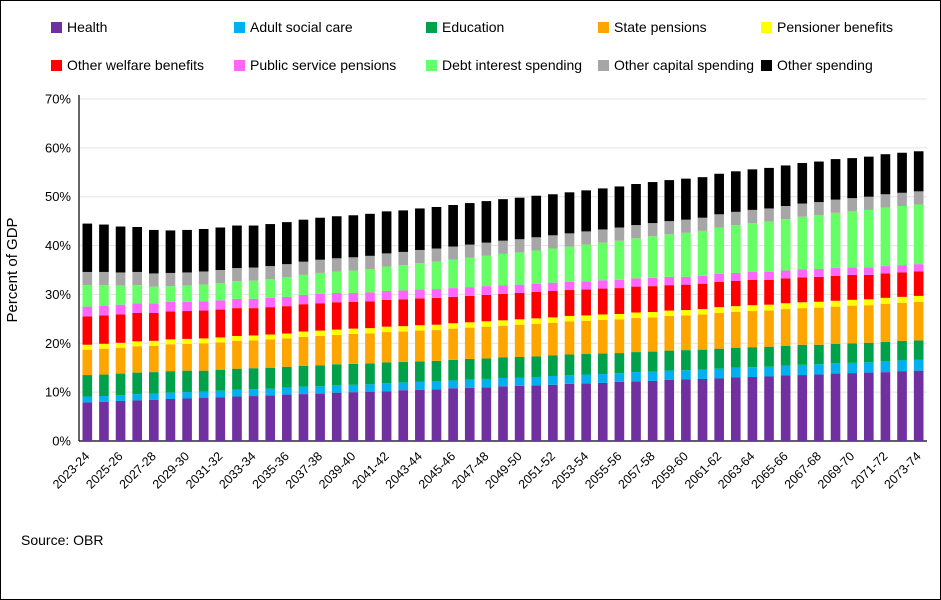  Describe the element at coordinates (62, 540) in the screenshot. I see `source-note: Source: OBR` at that location.